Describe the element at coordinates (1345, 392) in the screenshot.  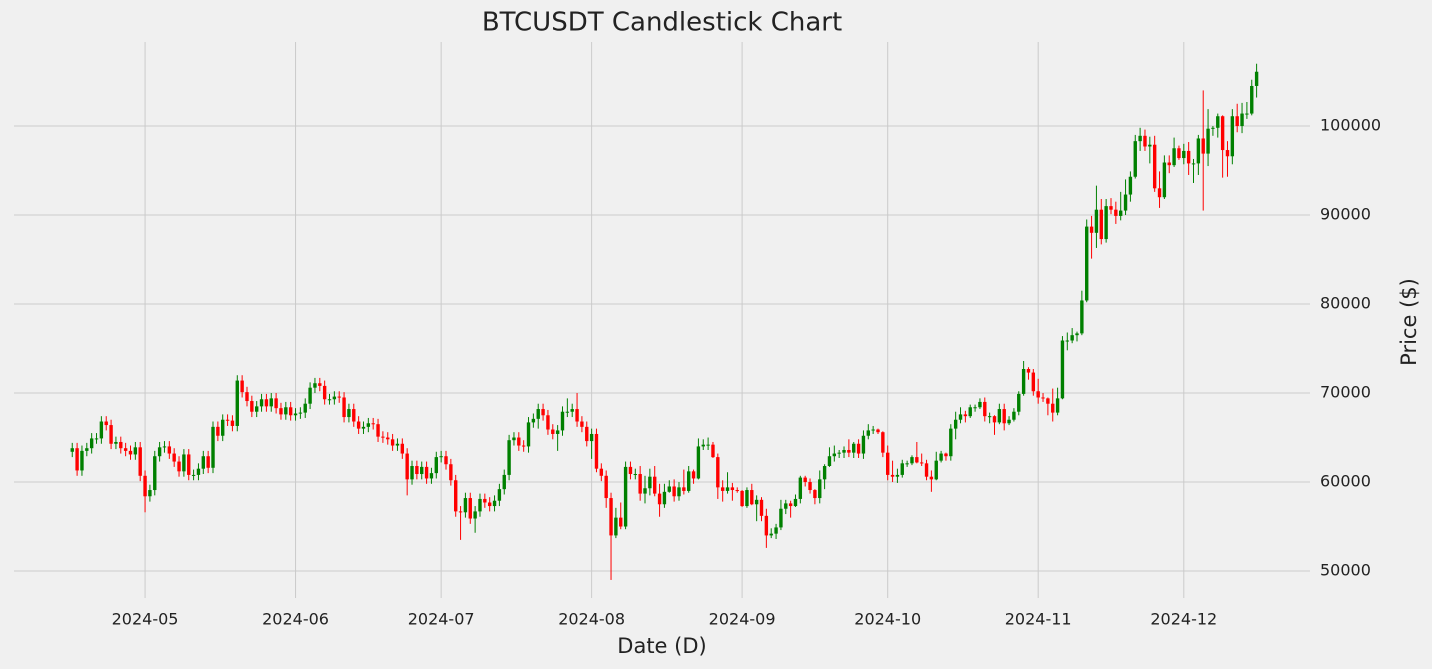
I see `y-tick-label: 70000` at that location.